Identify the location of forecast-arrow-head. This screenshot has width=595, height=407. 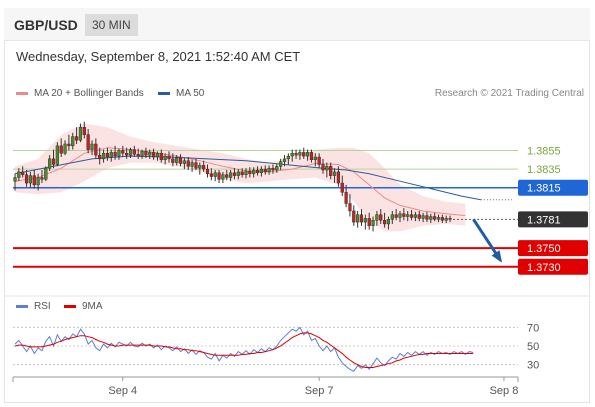
(497, 256).